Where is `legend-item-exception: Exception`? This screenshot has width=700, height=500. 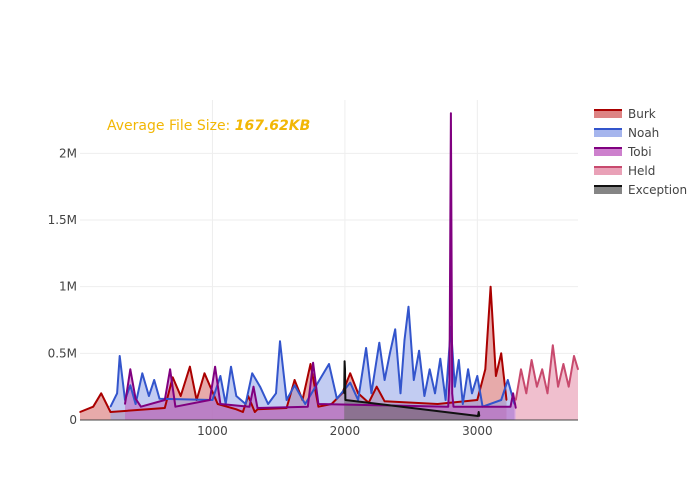 legend-item-exception: Exception is located at coordinates (640, 190).